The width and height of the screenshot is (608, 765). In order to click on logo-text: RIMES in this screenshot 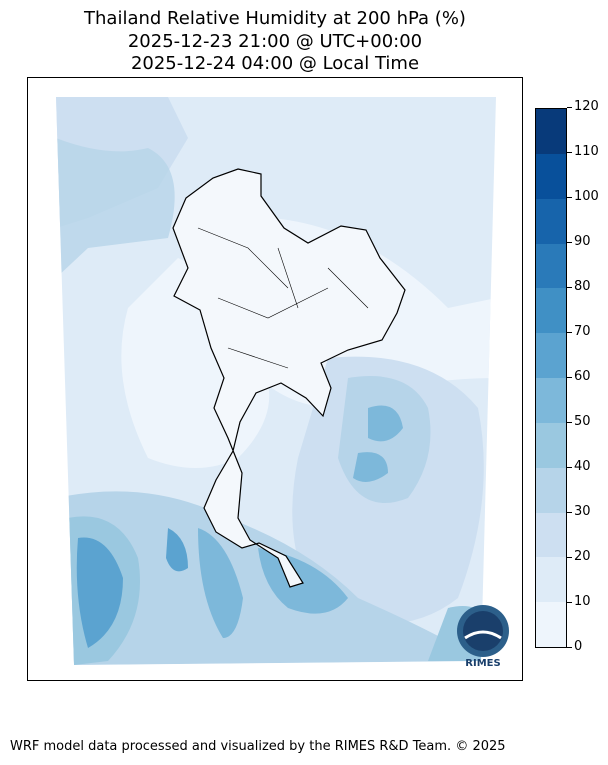, I will do `click(482, 663)`.